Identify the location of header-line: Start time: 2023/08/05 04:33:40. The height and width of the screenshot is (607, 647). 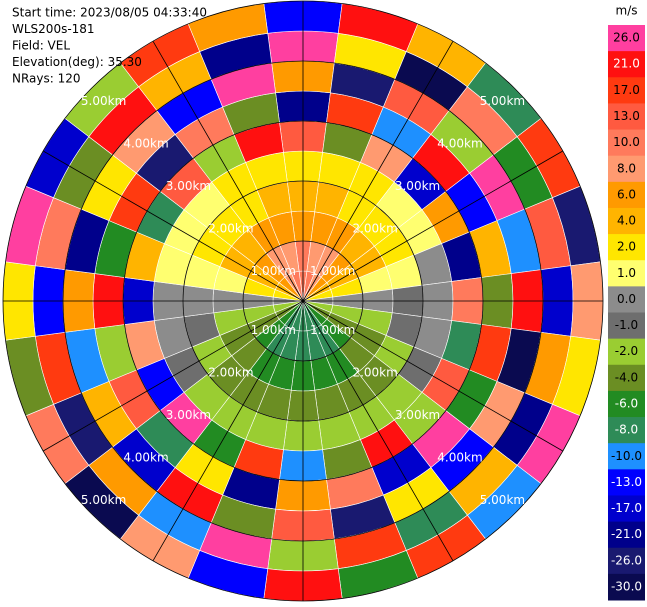
(109, 13).